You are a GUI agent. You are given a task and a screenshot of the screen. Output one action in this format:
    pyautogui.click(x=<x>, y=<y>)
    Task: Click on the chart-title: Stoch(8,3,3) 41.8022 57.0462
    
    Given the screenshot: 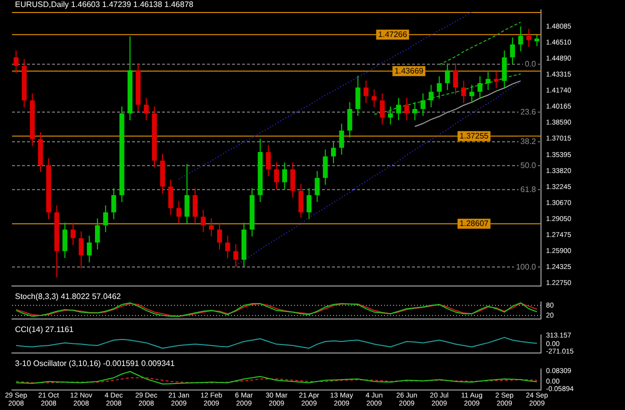 What is the action you would take?
    pyautogui.click(x=68, y=297)
    